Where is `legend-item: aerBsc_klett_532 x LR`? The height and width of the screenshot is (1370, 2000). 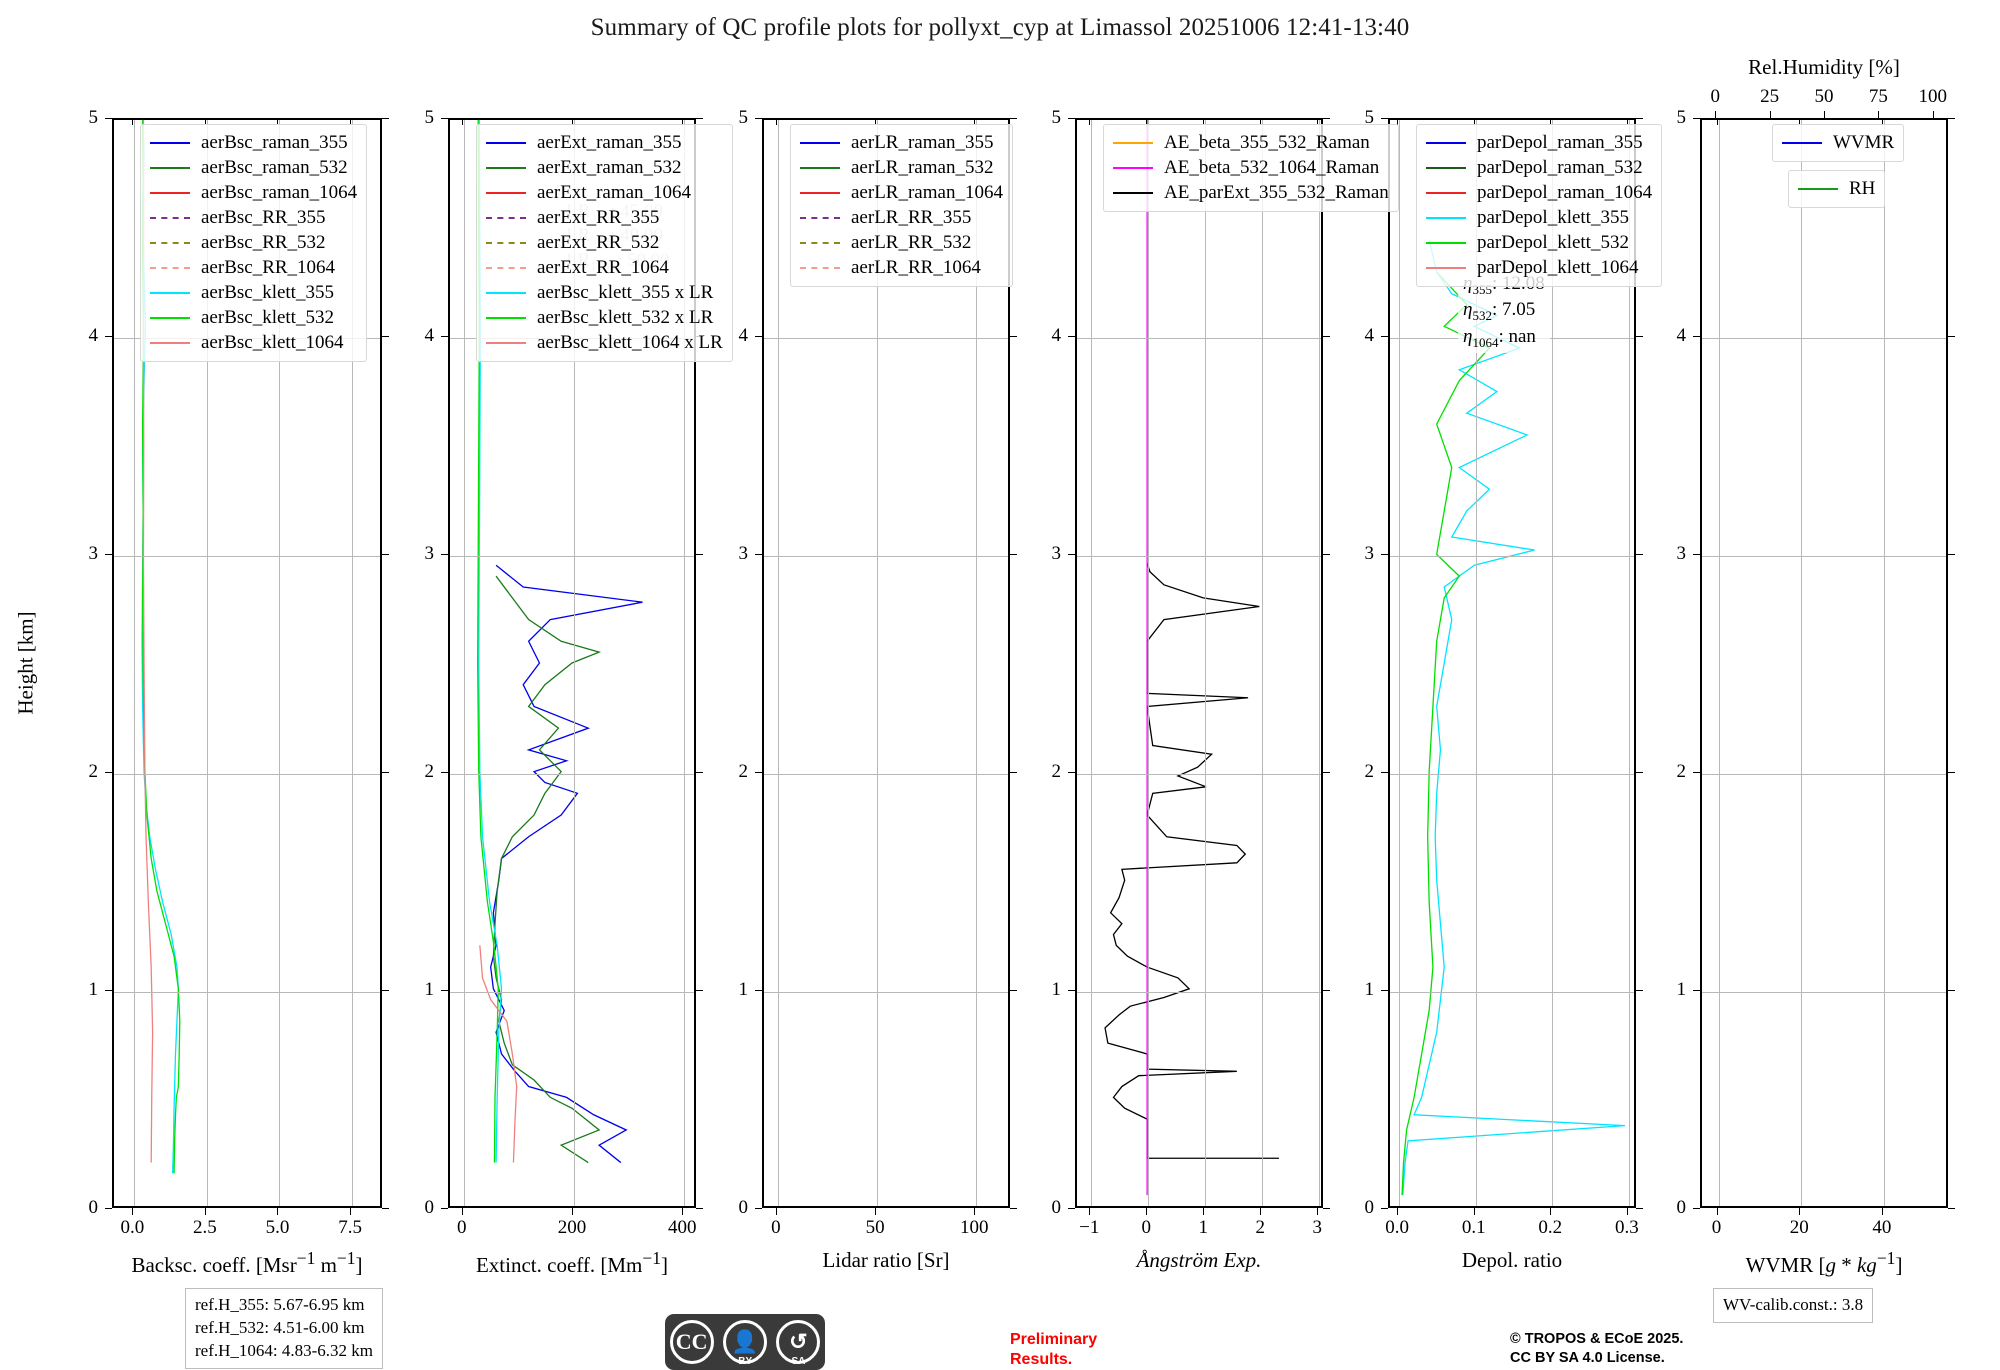
legend-item: aerBsc_klett_532 x LR is located at coordinates (604, 317).